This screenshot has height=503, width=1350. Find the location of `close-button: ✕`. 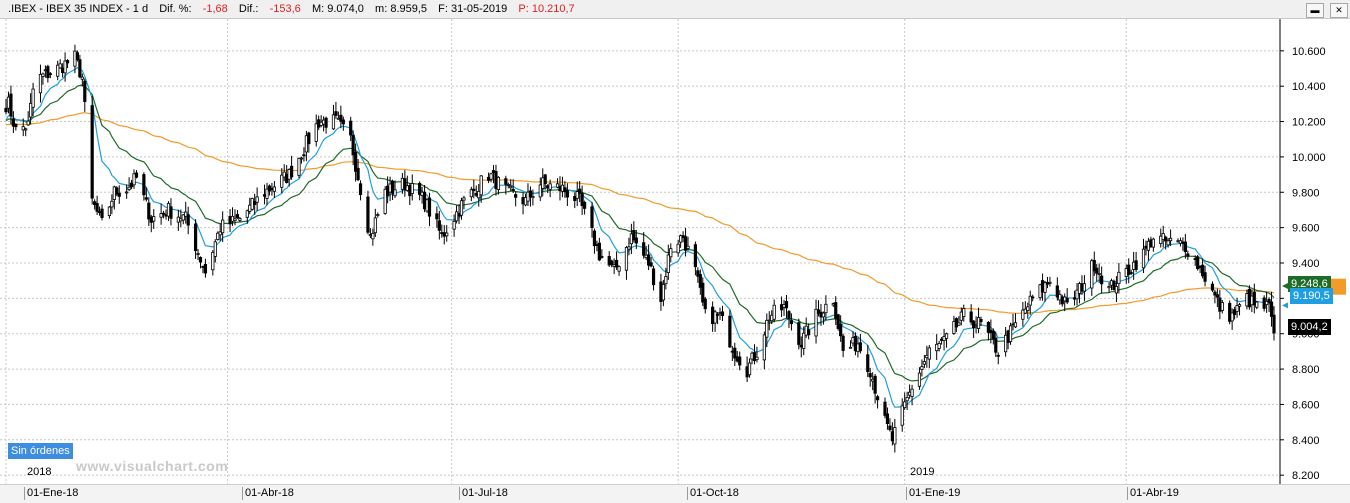

close-button: ✕ is located at coordinates (1339, 10).